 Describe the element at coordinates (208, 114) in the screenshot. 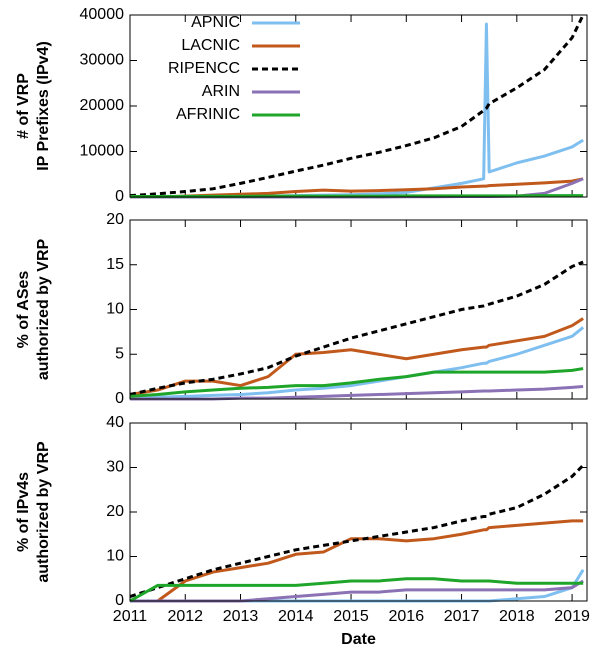

I see `legend-label: AFRINIC` at that location.